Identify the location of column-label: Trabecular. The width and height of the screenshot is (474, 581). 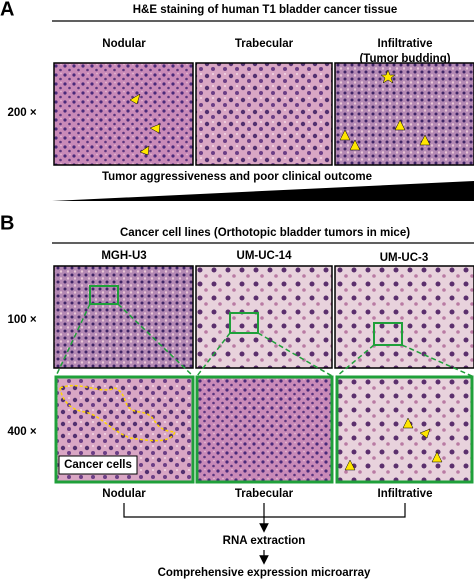
(264, 44).